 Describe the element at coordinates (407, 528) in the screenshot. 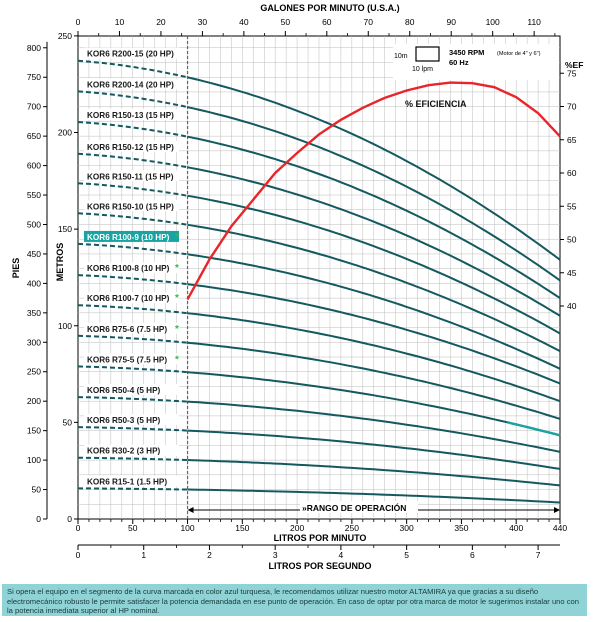

I see `lpm-tick-label: 300` at that location.